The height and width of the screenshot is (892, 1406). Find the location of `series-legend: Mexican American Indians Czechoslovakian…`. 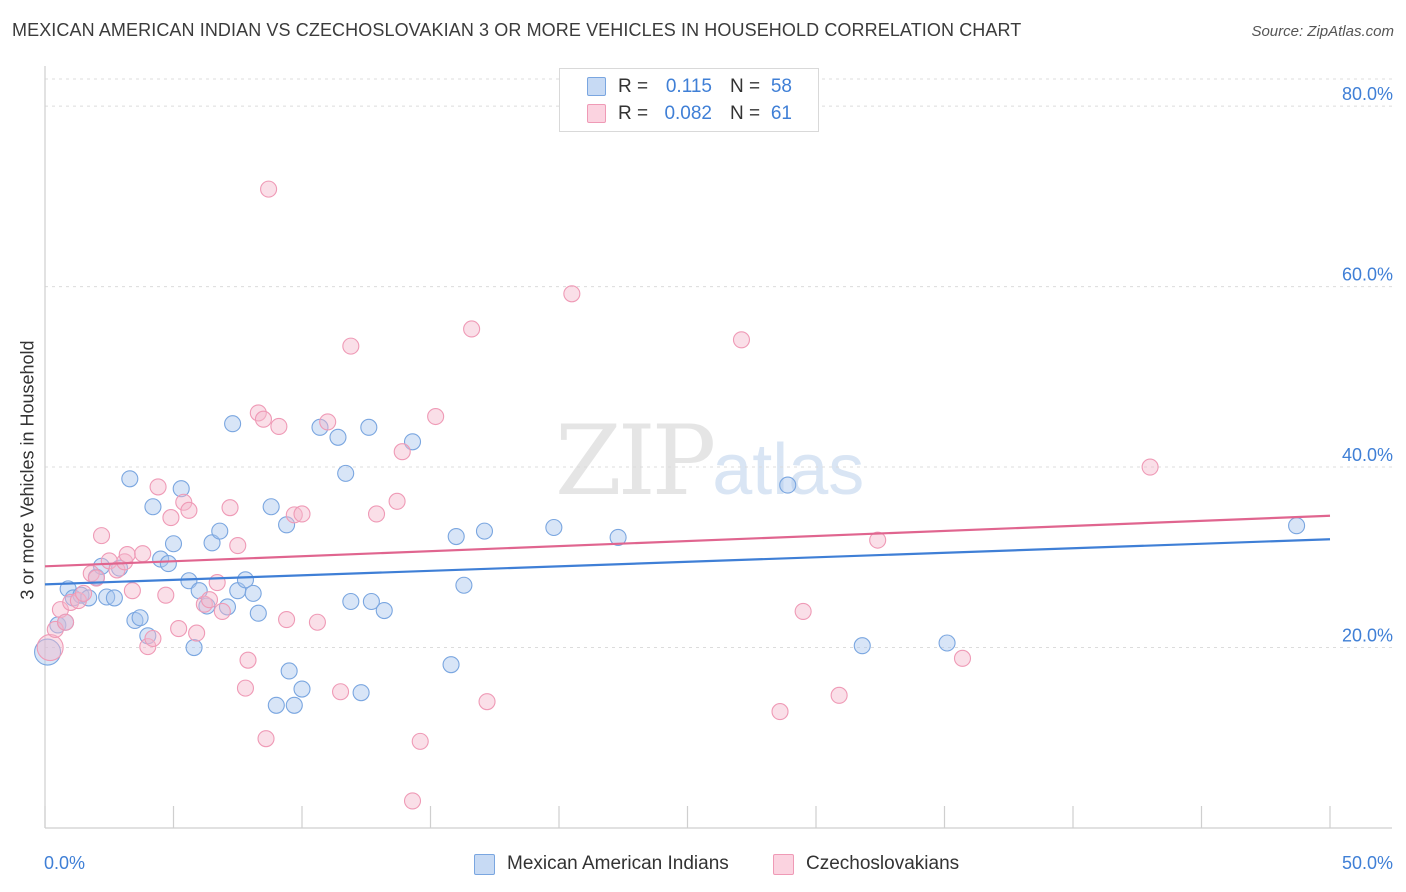

series-legend: Mexican American Indians Czechoslovakian… is located at coordinates (703, 865).